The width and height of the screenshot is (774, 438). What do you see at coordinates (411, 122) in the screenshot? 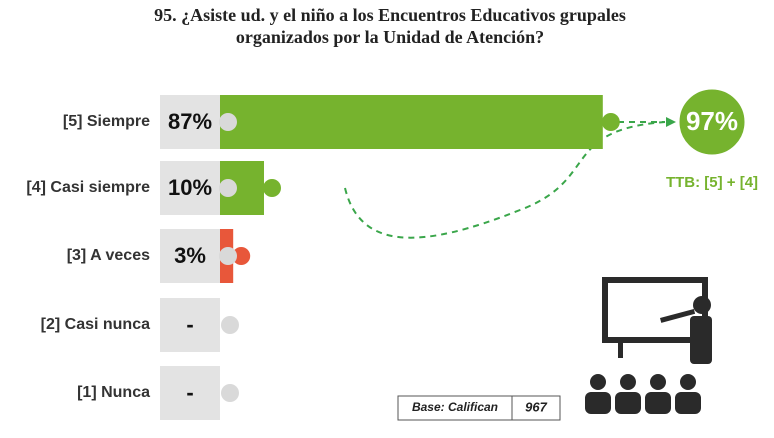
I see `bar` at bounding box center [411, 122].